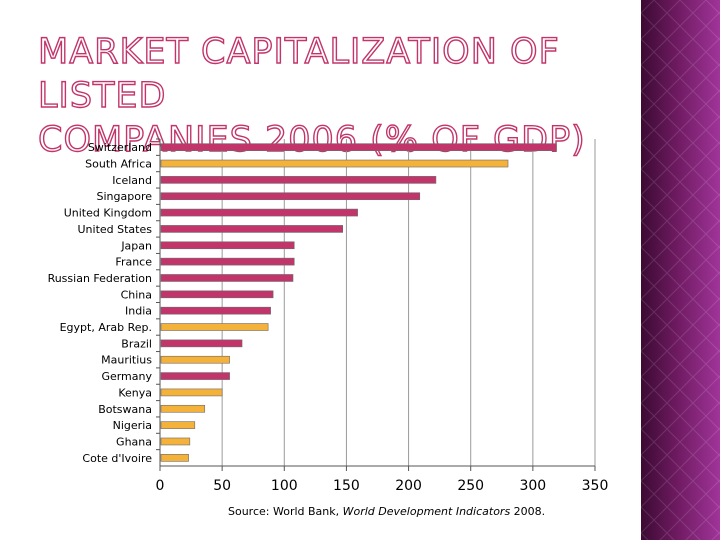  I want to click on source-prefix: Source: World Bank,, so click(285, 511).